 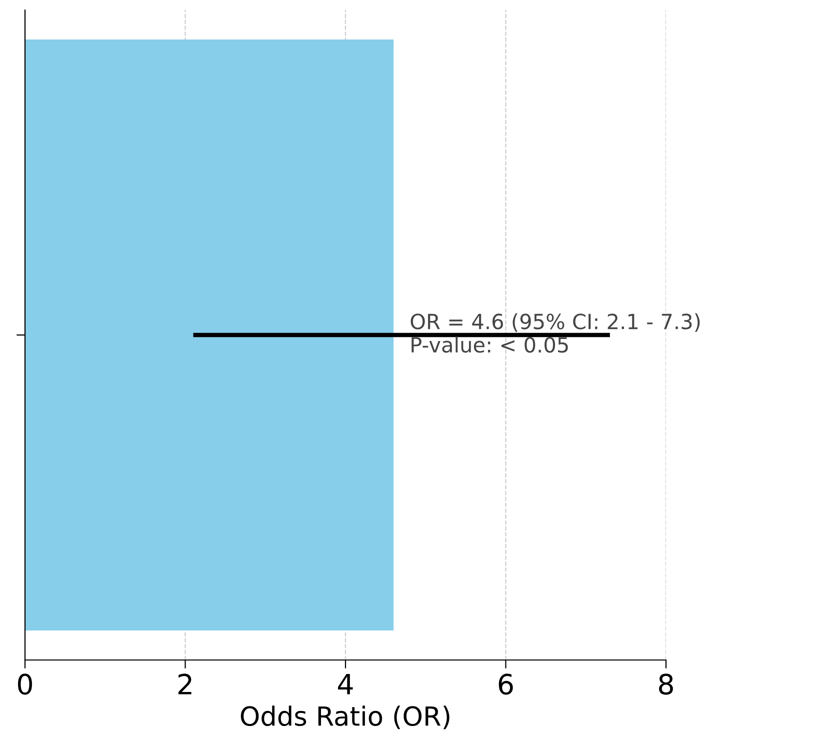 I want to click on annotation: OR = 4.6 (95% CI: 2.1 - 7.3) P-value: < 0.05, so click(x=555, y=333).